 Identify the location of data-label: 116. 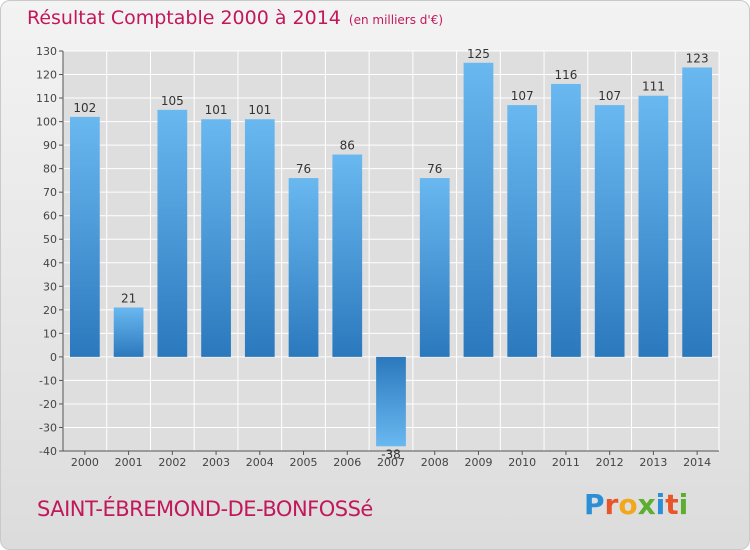
(565, 75).